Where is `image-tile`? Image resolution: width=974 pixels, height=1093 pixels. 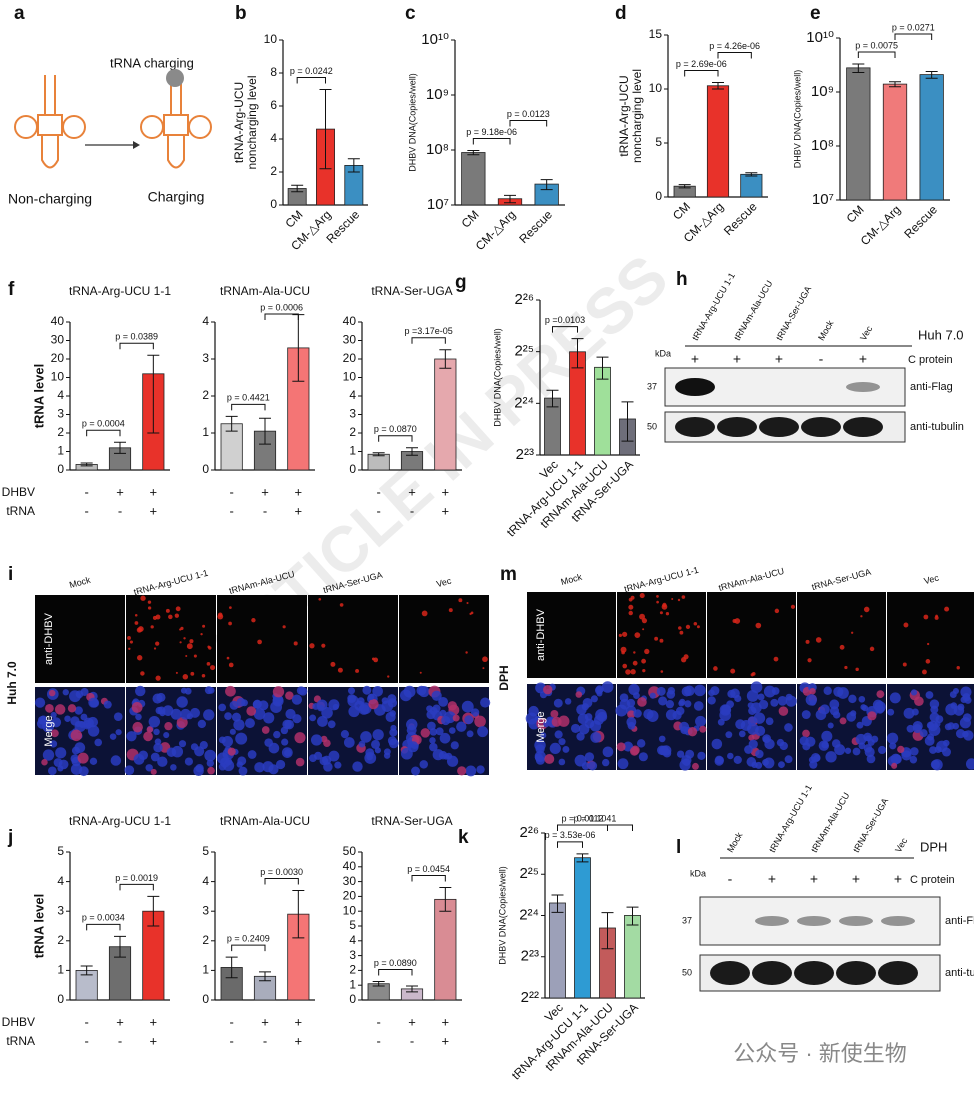
image-tile is located at coordinates (444, 639).